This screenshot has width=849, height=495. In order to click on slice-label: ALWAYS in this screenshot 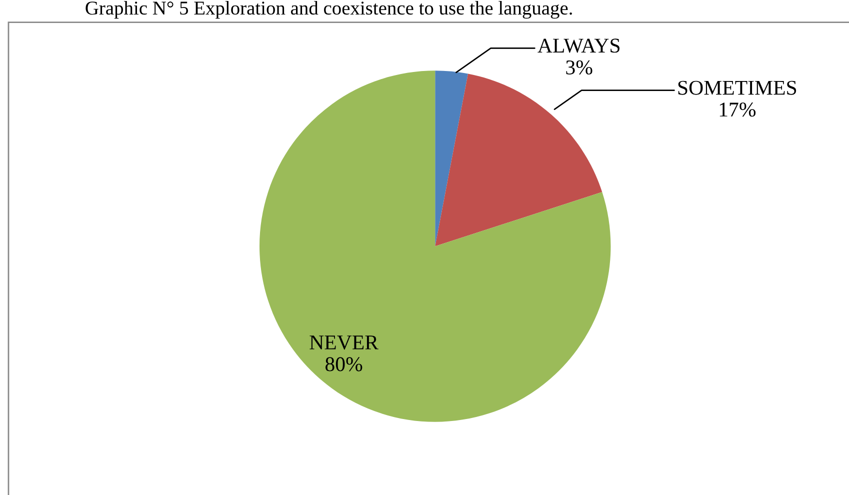, I will do `click(579, 45)`.